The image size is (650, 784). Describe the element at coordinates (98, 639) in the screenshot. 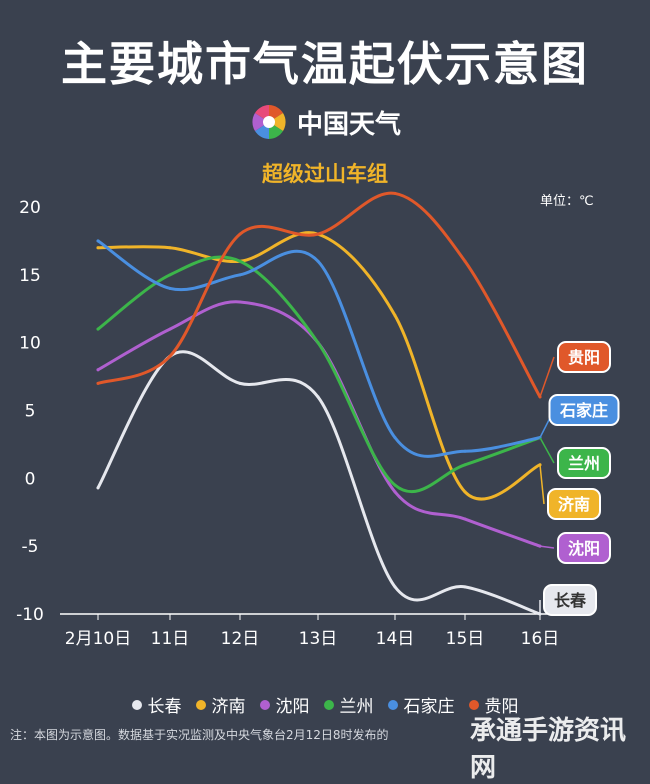

I see `x-tick-label: 2月10日` at that location.